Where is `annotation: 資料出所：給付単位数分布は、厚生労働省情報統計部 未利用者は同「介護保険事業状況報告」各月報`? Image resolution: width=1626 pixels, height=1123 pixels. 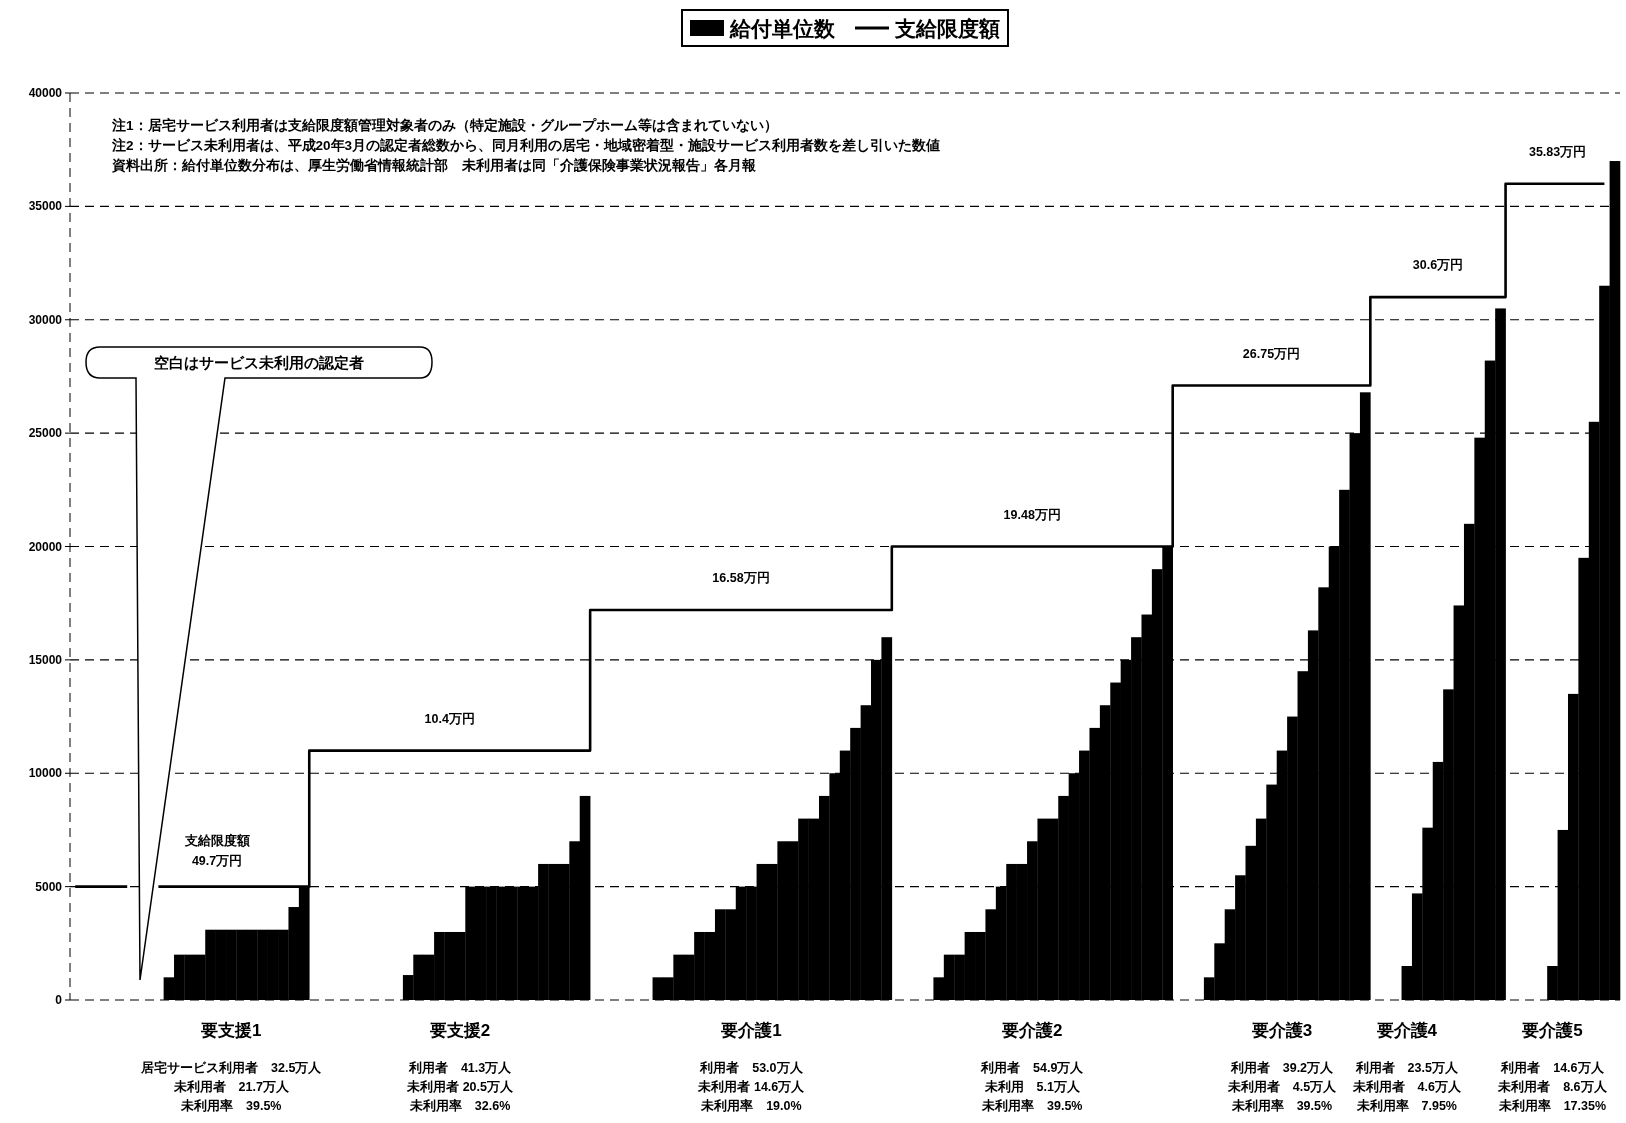
annotation: 資料出所：給付単位数分布は、厚生労働省情報統計部 未利用者は同「介護保険事業状況報告」各月報 is located at coordinates (434, 165).